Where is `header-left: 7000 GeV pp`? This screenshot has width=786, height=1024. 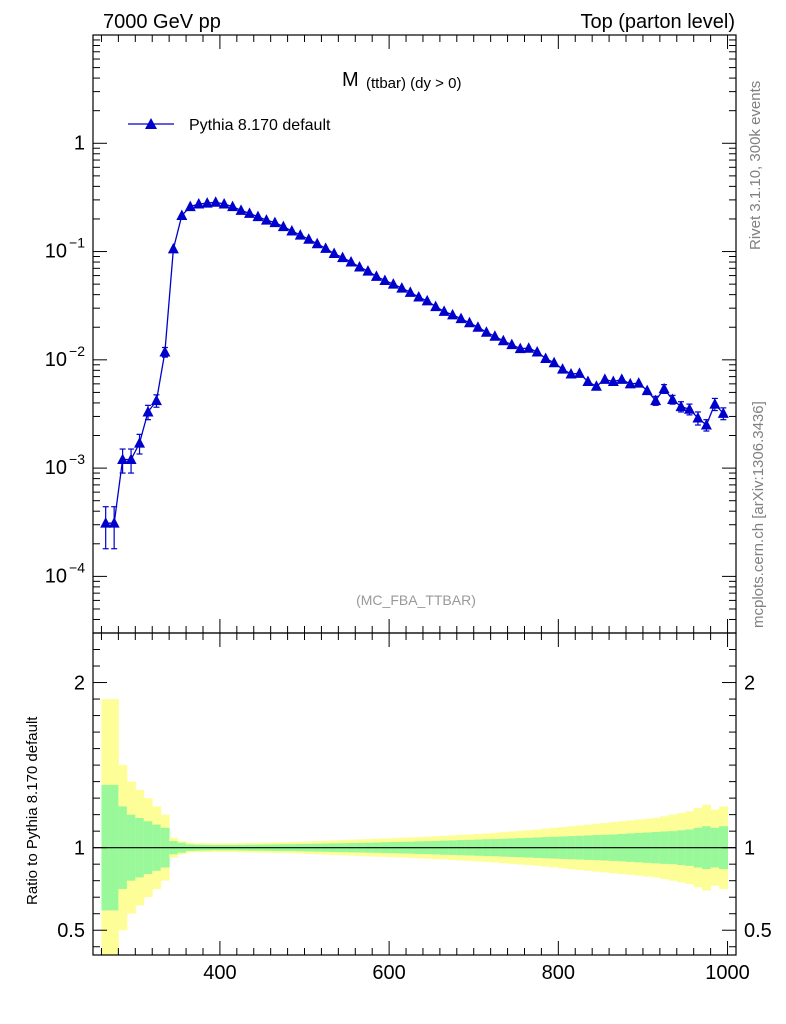 header-left: 7000 GeV pp is located at coordinates (162, 22).